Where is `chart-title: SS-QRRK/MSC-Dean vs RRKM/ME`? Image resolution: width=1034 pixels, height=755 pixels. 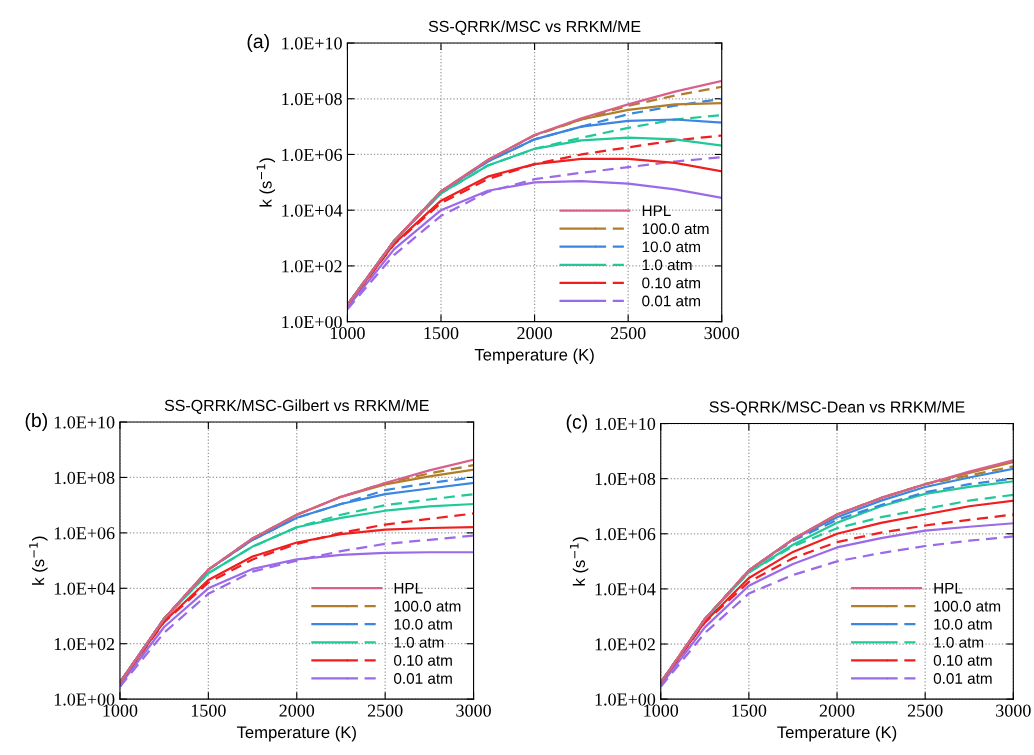 chart-title: SS-QRRK/MSC-Dean vs RRKM/ME is located at coordinates (837, 408).